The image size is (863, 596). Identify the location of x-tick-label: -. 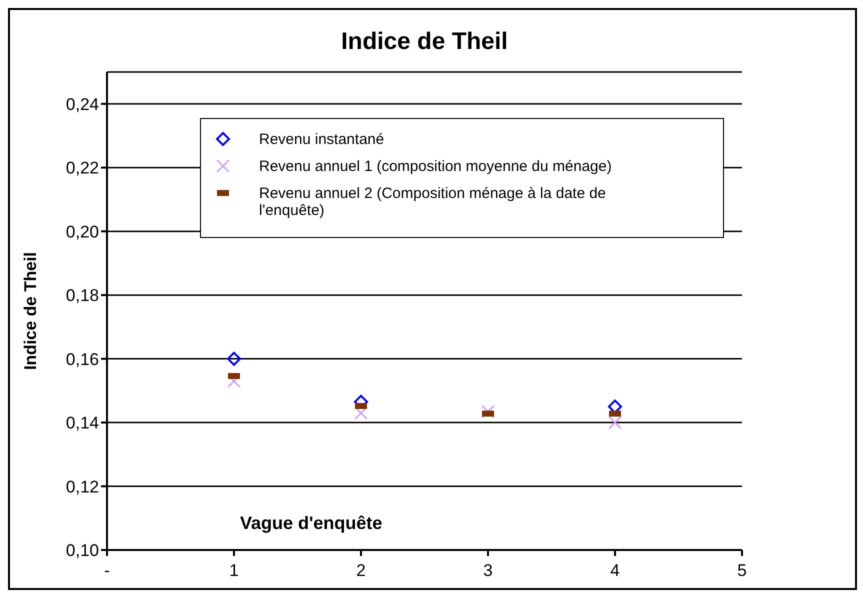
(107, 570).